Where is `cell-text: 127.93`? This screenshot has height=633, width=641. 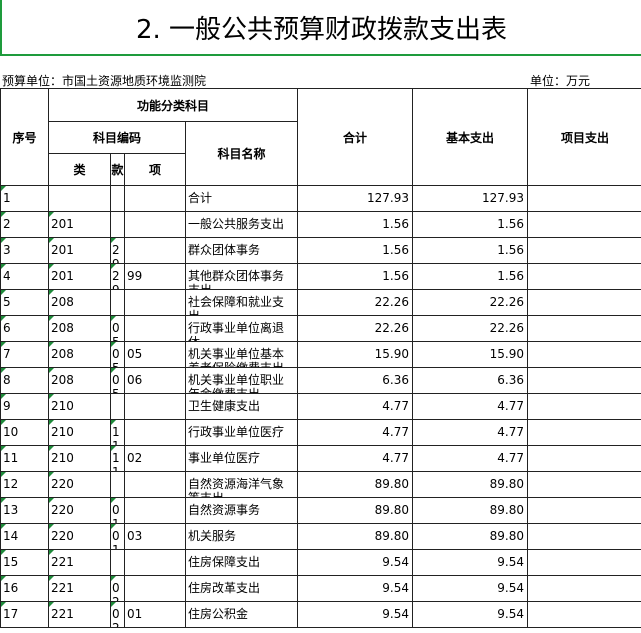 cell-text: 127.93 is located at coordinates (503, 198).